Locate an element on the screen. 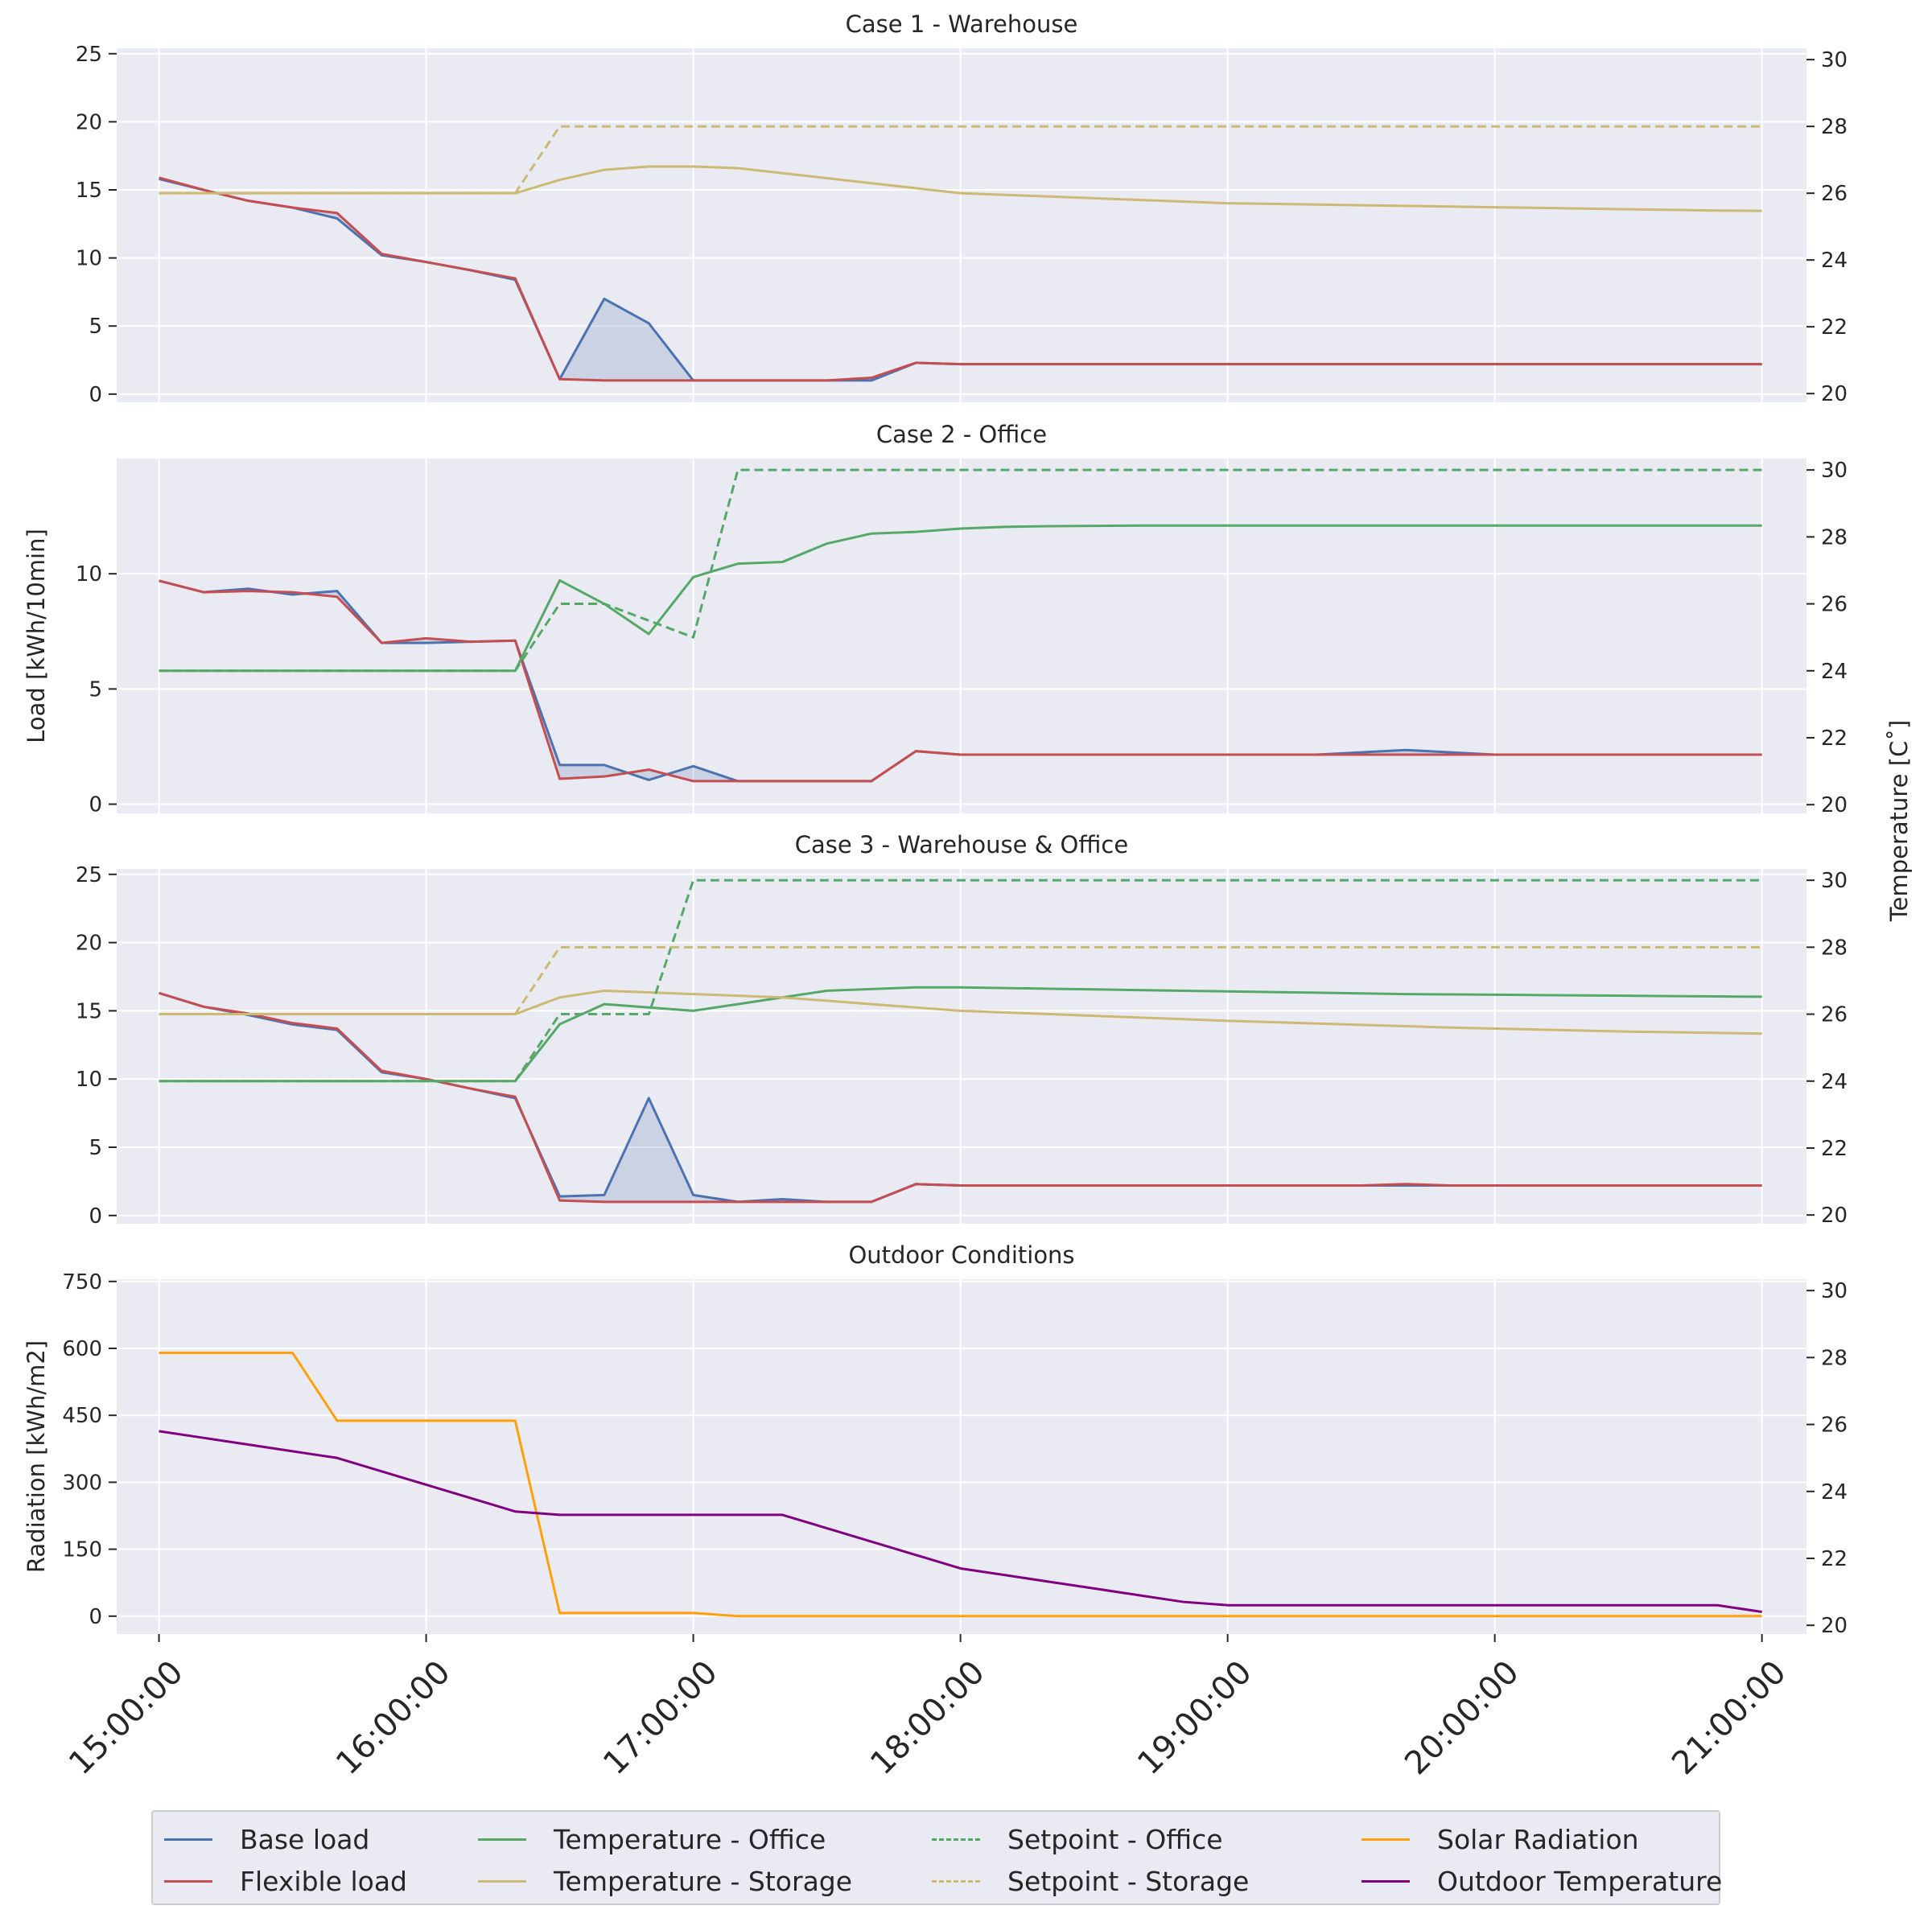 This screenshot has width=1932, height=1918. legend-item-outdoor-temperature: Outdoor Temperature is located at coordinates (1541, 1881).